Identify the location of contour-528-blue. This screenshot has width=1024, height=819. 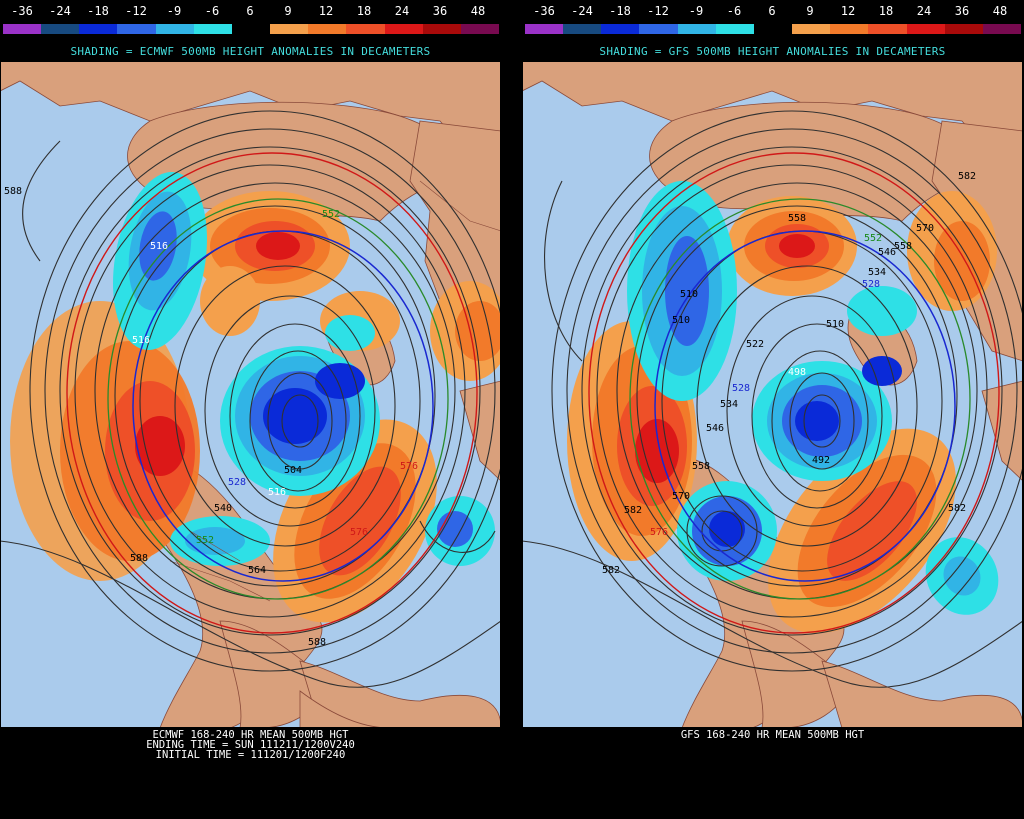
(805, 406).